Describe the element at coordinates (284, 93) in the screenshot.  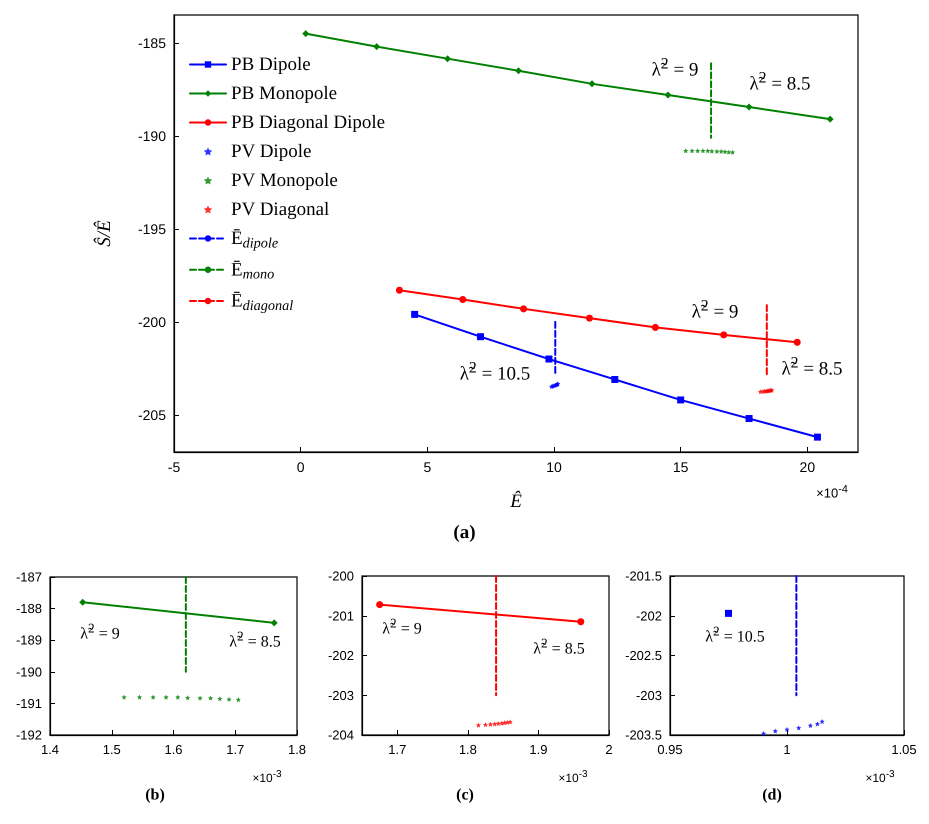
I see `legend-label: PB Monopole` at that location.